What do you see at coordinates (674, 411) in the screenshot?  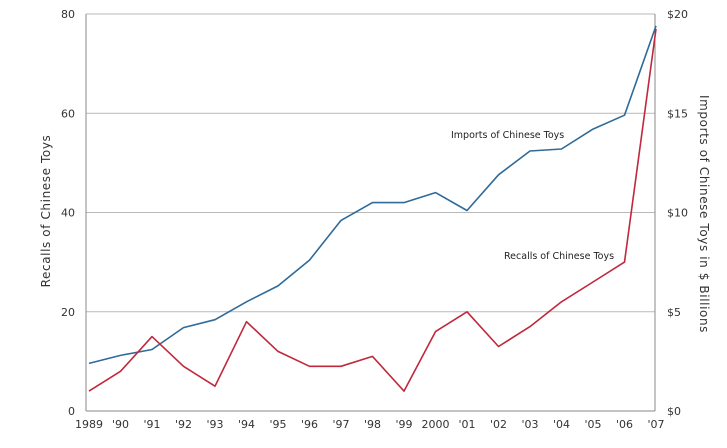 I see `right-tick-label: $0` at bounding box center [674, 411].